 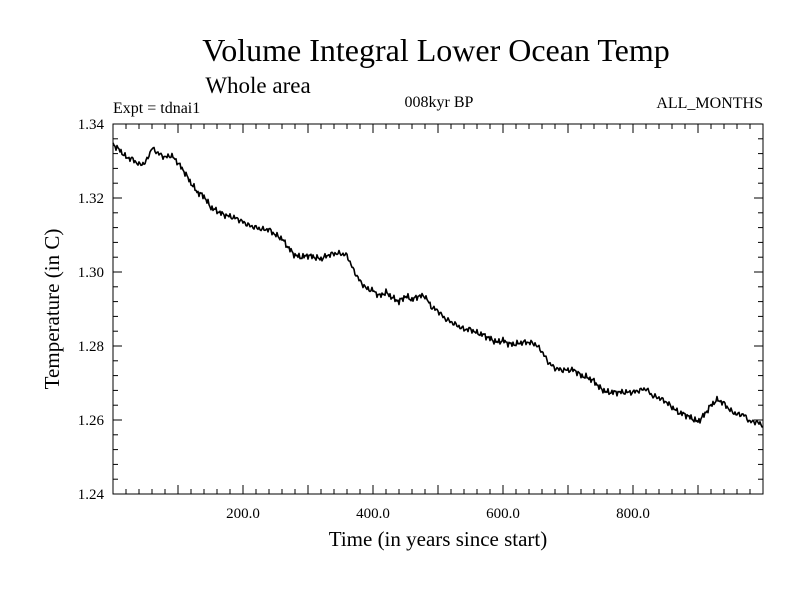 I want to click on x-tick-label: 400.0, so click(x=373, y=514).